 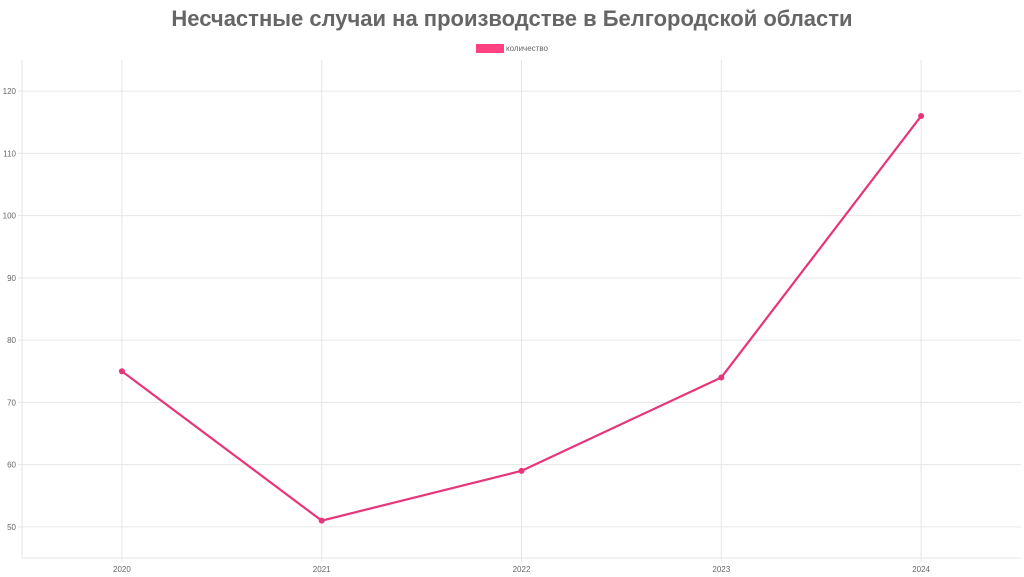 I want to click on x-tick-label: 2023, so click(x=721, y=569).